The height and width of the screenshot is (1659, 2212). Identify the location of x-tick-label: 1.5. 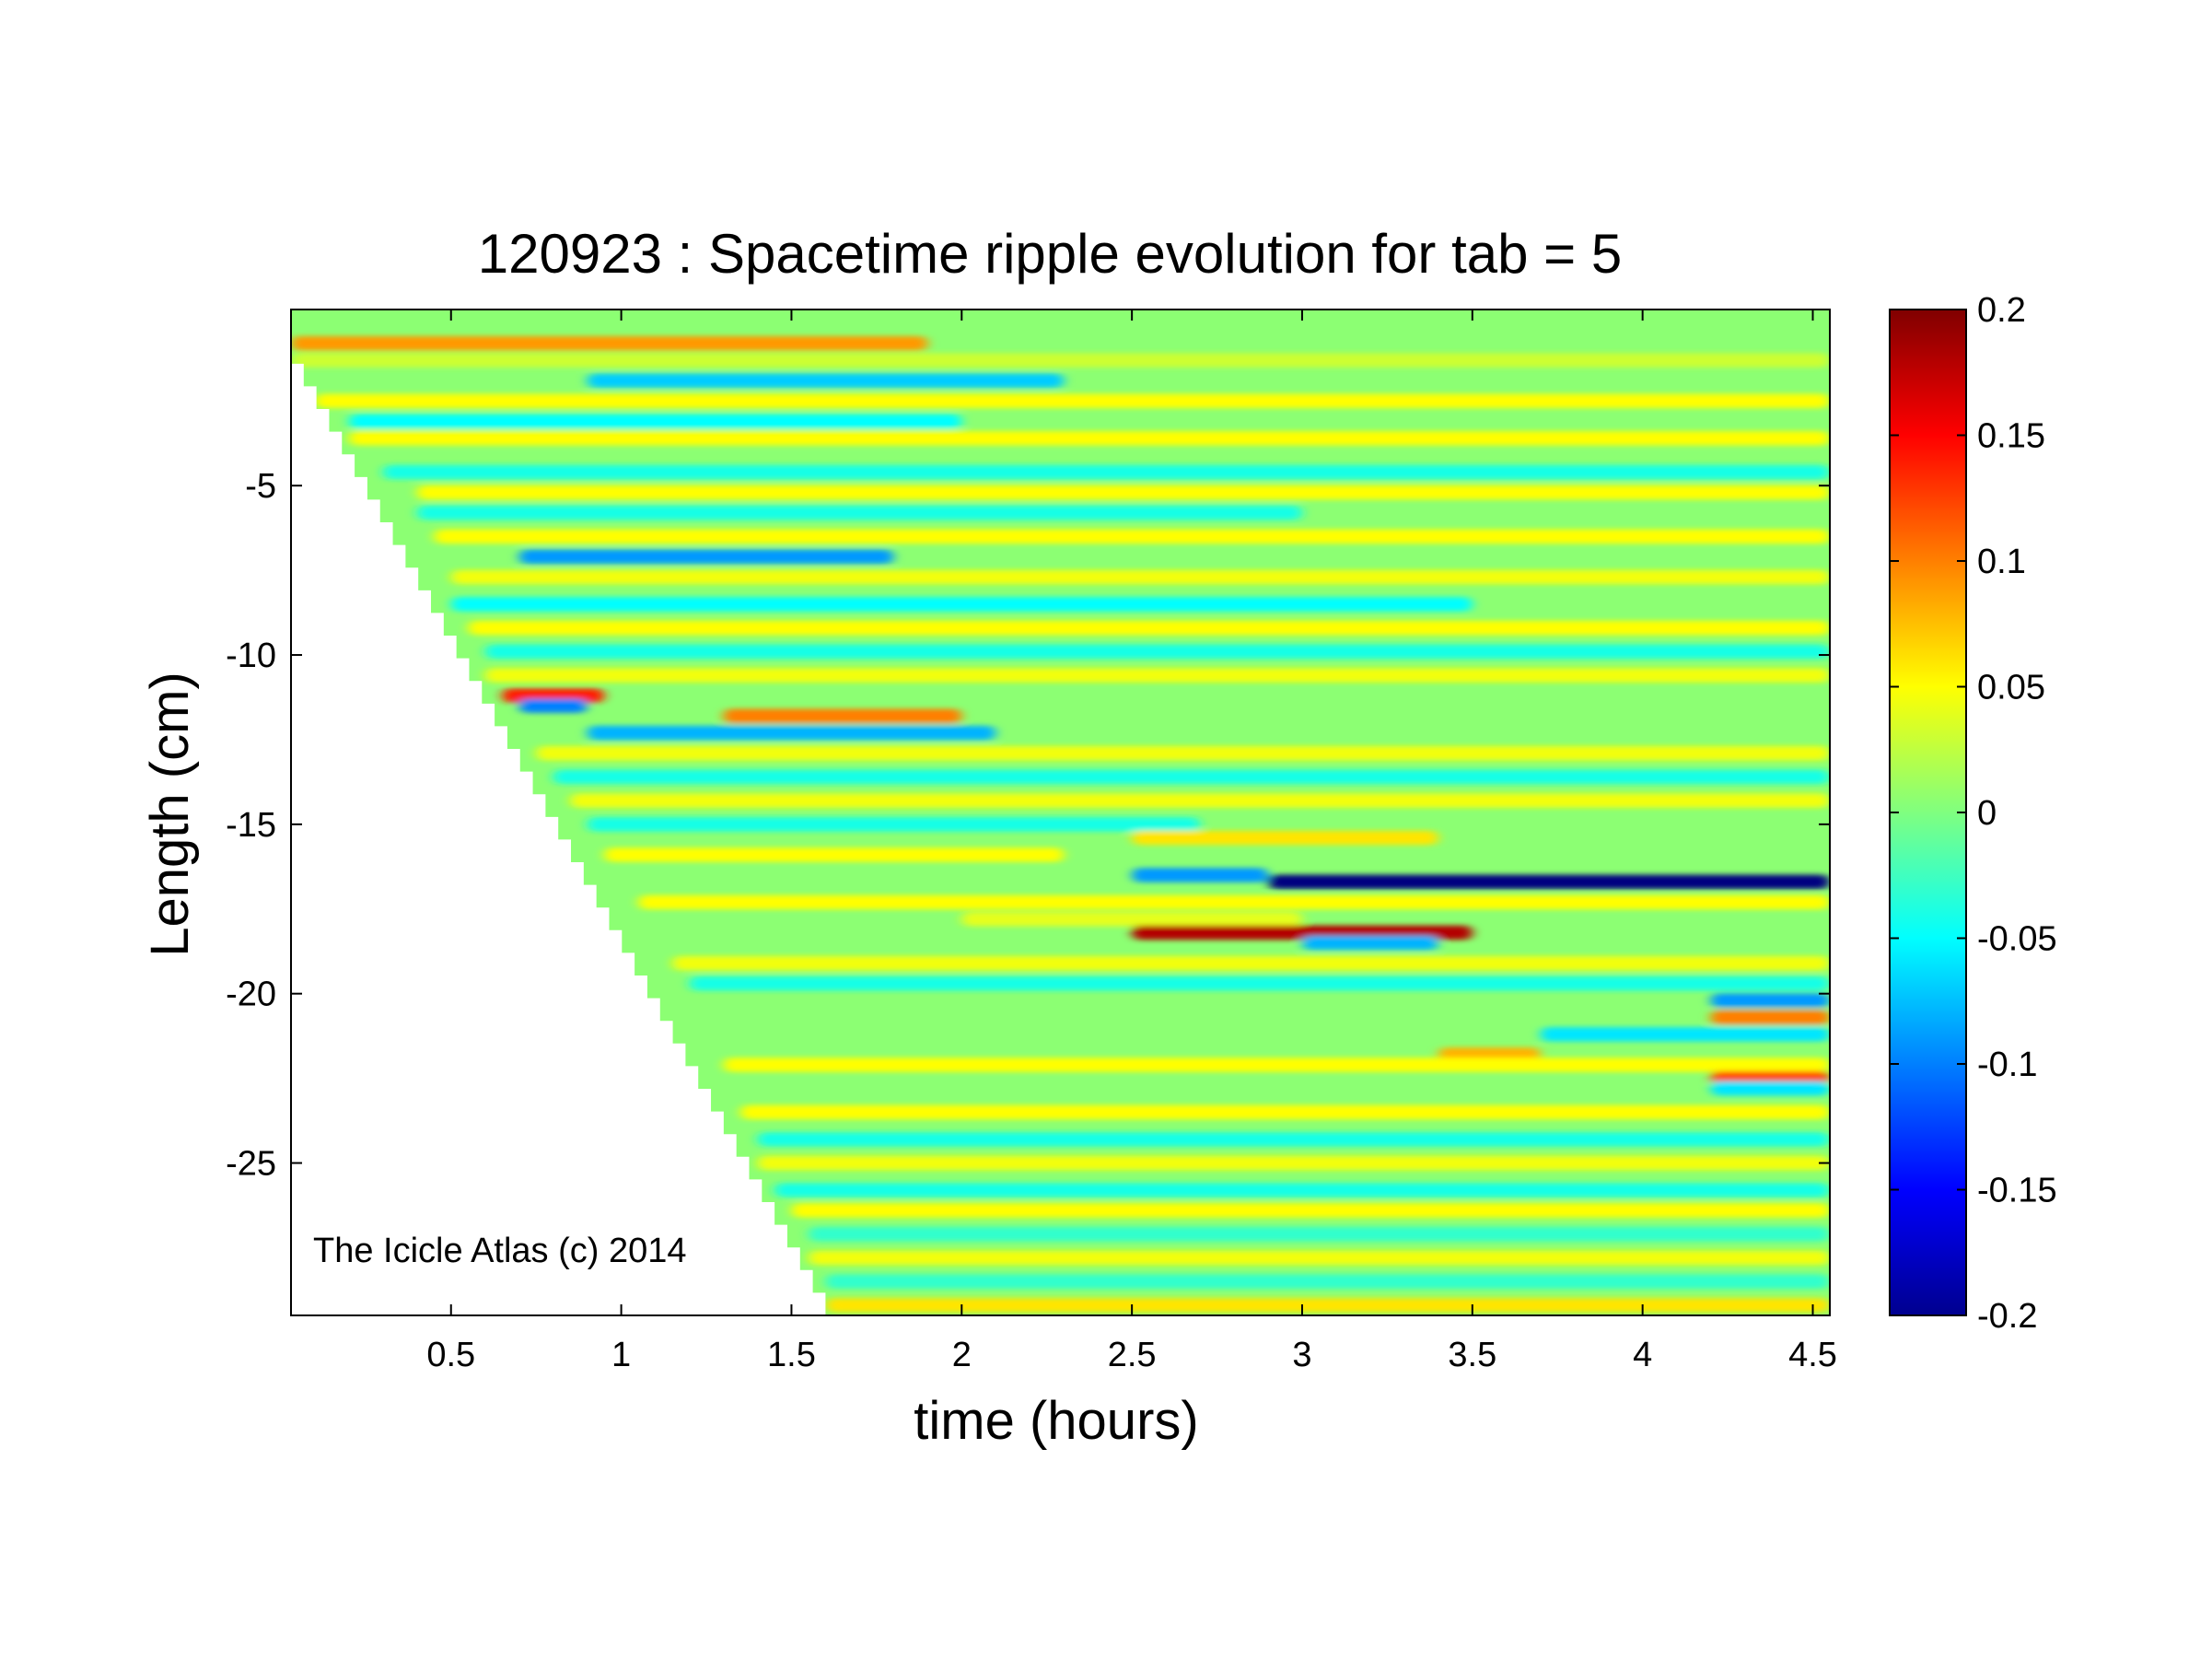
(791, 1355).